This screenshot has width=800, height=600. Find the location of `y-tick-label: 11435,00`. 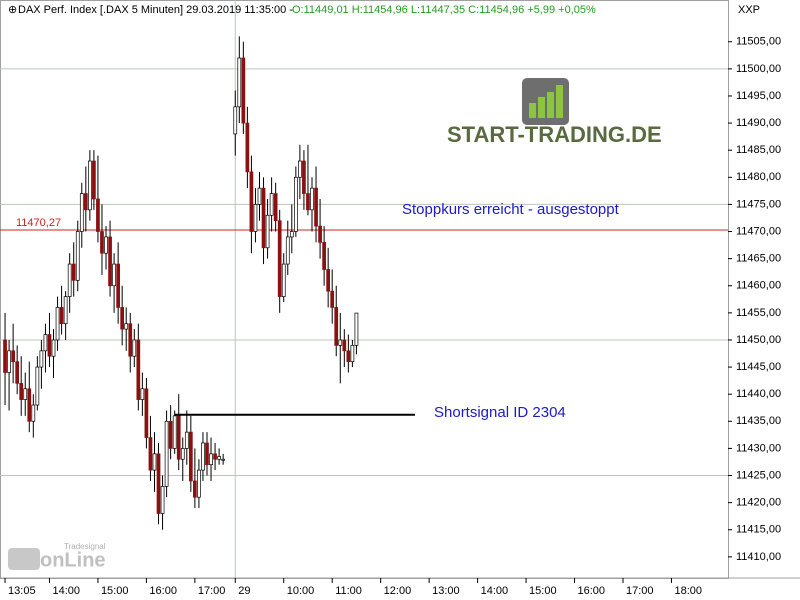

y-tick-label: 11435,00 is located at coordinates (758, 421).